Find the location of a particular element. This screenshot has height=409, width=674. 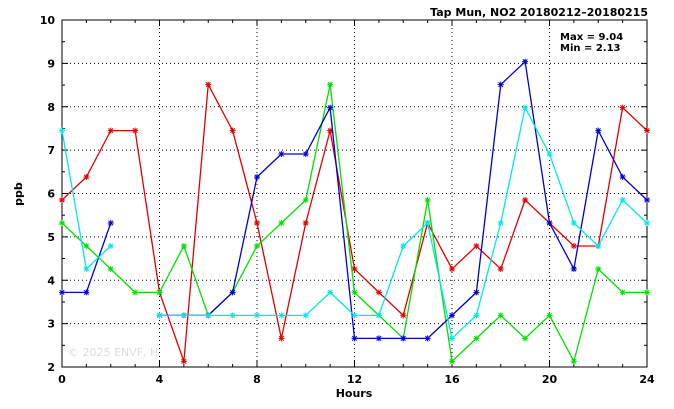

x-tick-label: 12 is located at coordinates (354, 379).